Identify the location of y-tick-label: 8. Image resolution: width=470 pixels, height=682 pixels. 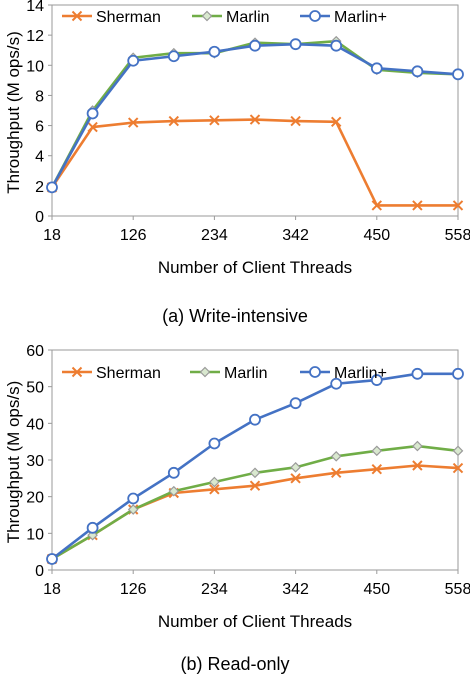
(39, 96).